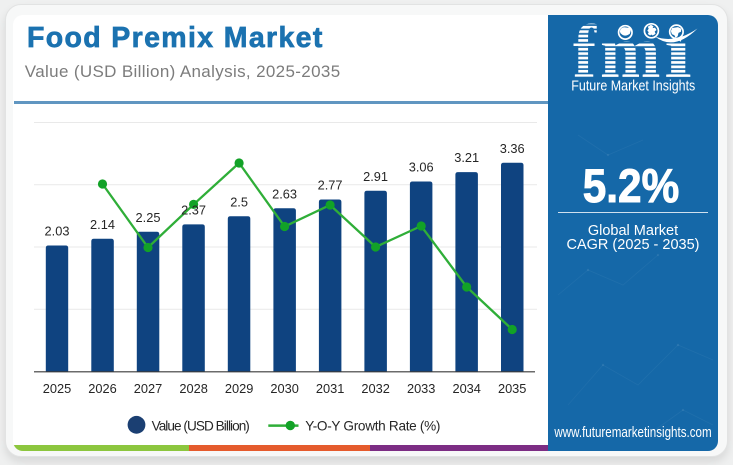 This screenshot has width=733, height=465. What do you see at coordinates (421, 167) in the screenshot?
I see `svg-text: 3.06` at bounding box center [421, 167].